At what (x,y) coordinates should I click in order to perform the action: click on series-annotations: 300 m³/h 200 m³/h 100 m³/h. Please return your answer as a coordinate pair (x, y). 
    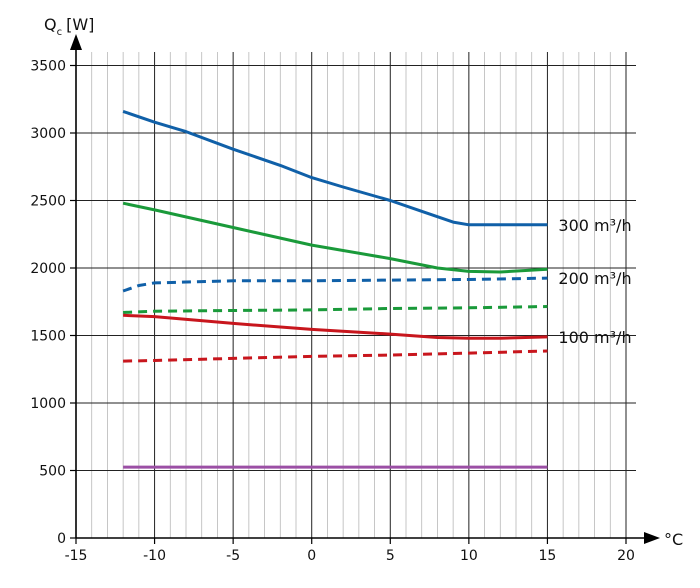
    Looking at the image, I should click on (594, 281).